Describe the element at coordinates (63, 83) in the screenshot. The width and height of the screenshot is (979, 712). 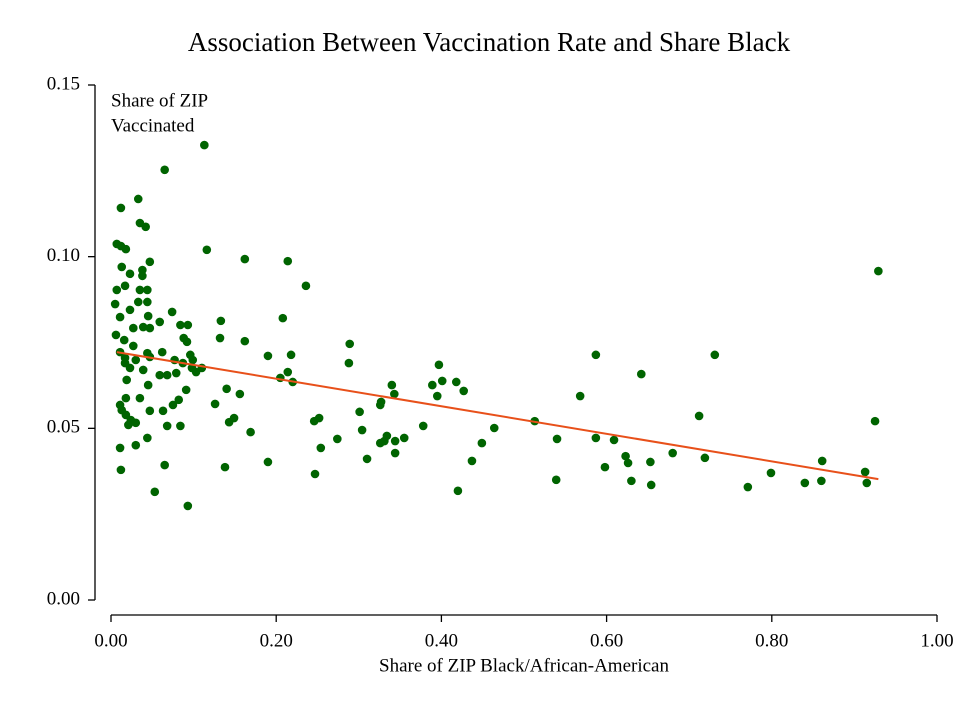
I see `y-tick-label: 0.15` at that location.